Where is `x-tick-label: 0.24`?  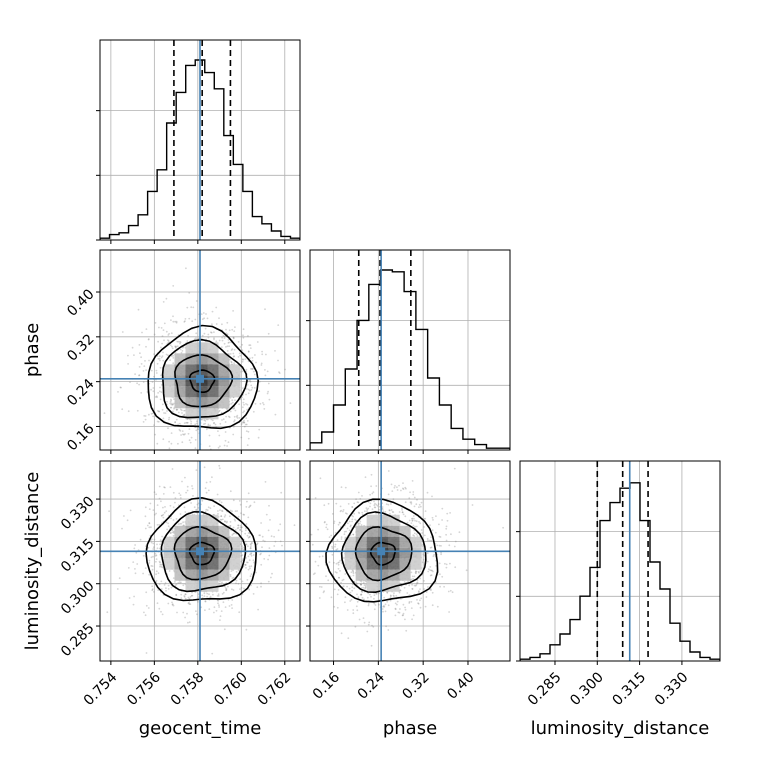 x-tick-label: 0.24 is located at coordinates (371, 685).